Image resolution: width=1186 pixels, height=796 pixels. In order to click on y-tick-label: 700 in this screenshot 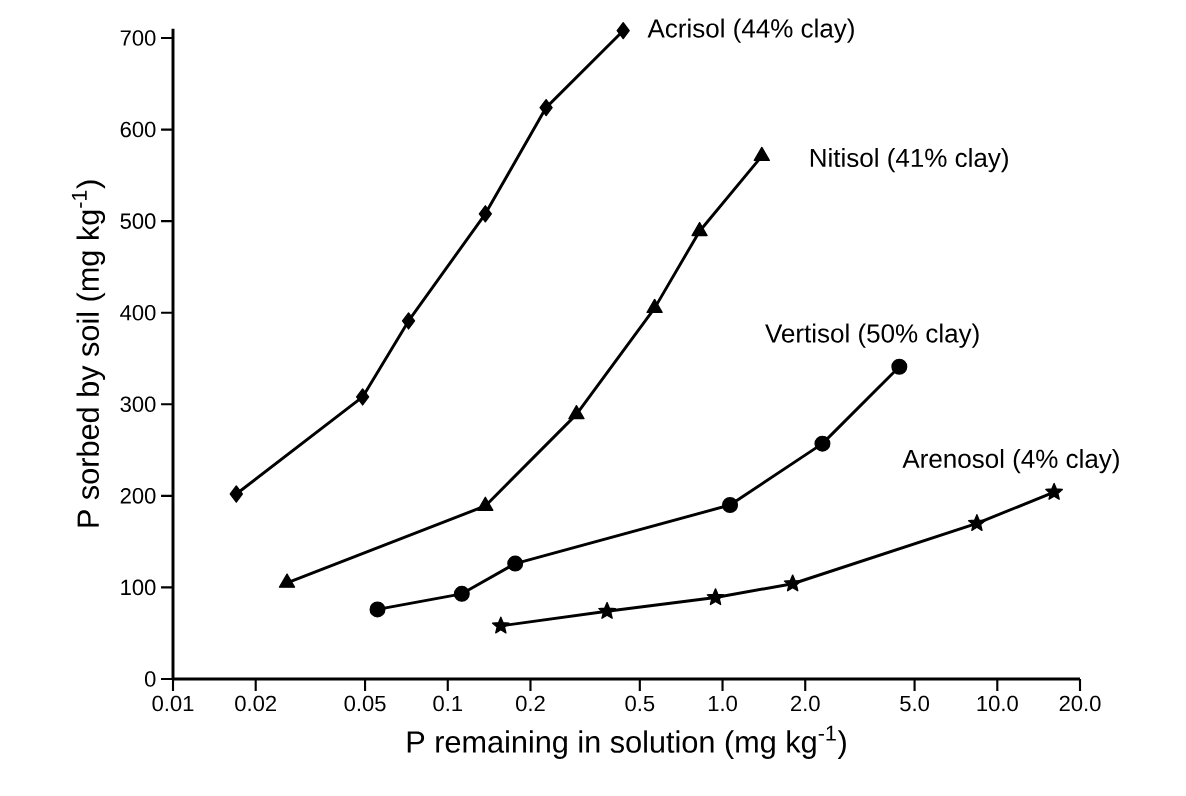, I will do `click(138, 38)`.